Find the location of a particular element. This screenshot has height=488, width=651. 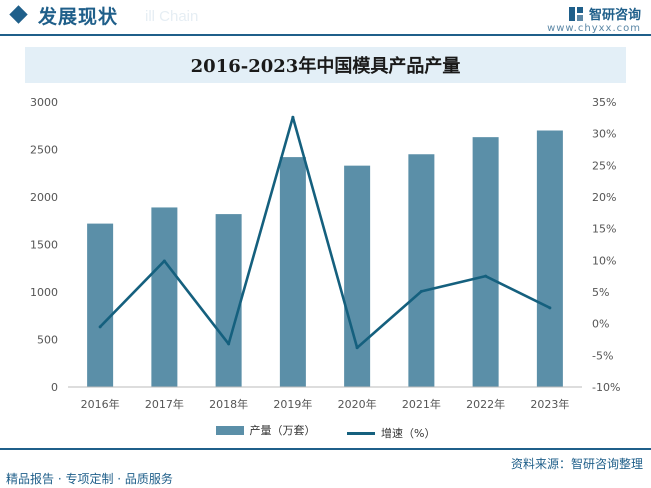

y-left-tick-label: 0 is located at coordinates (54, 387).